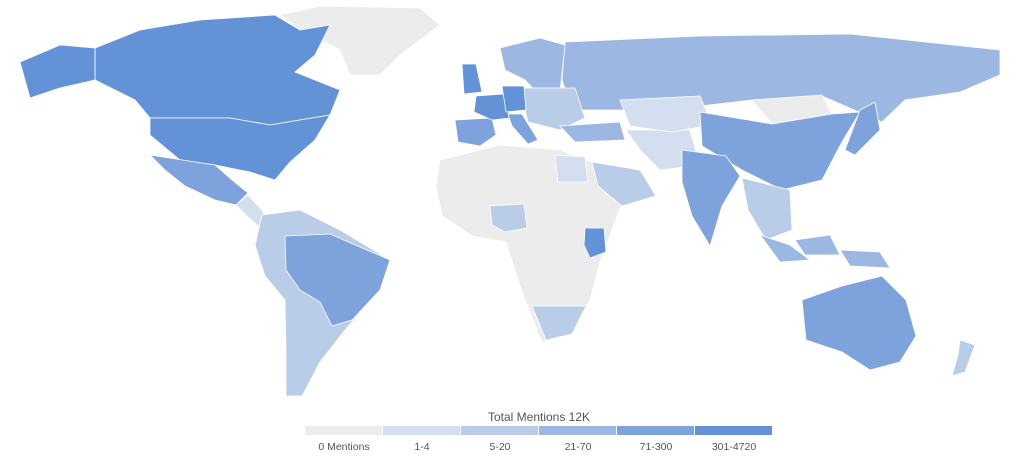 This screenshot has height=464, width=1024. I want to click on region-australia, so click(859, 323).